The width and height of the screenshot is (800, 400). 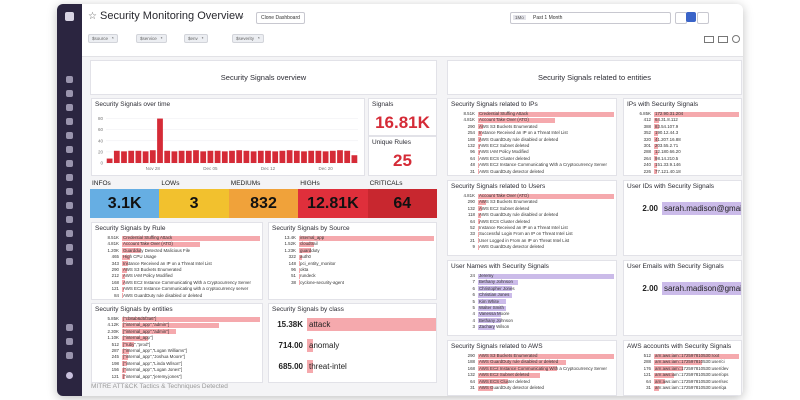 I want to click on next-button, so click(x=703, y=18).